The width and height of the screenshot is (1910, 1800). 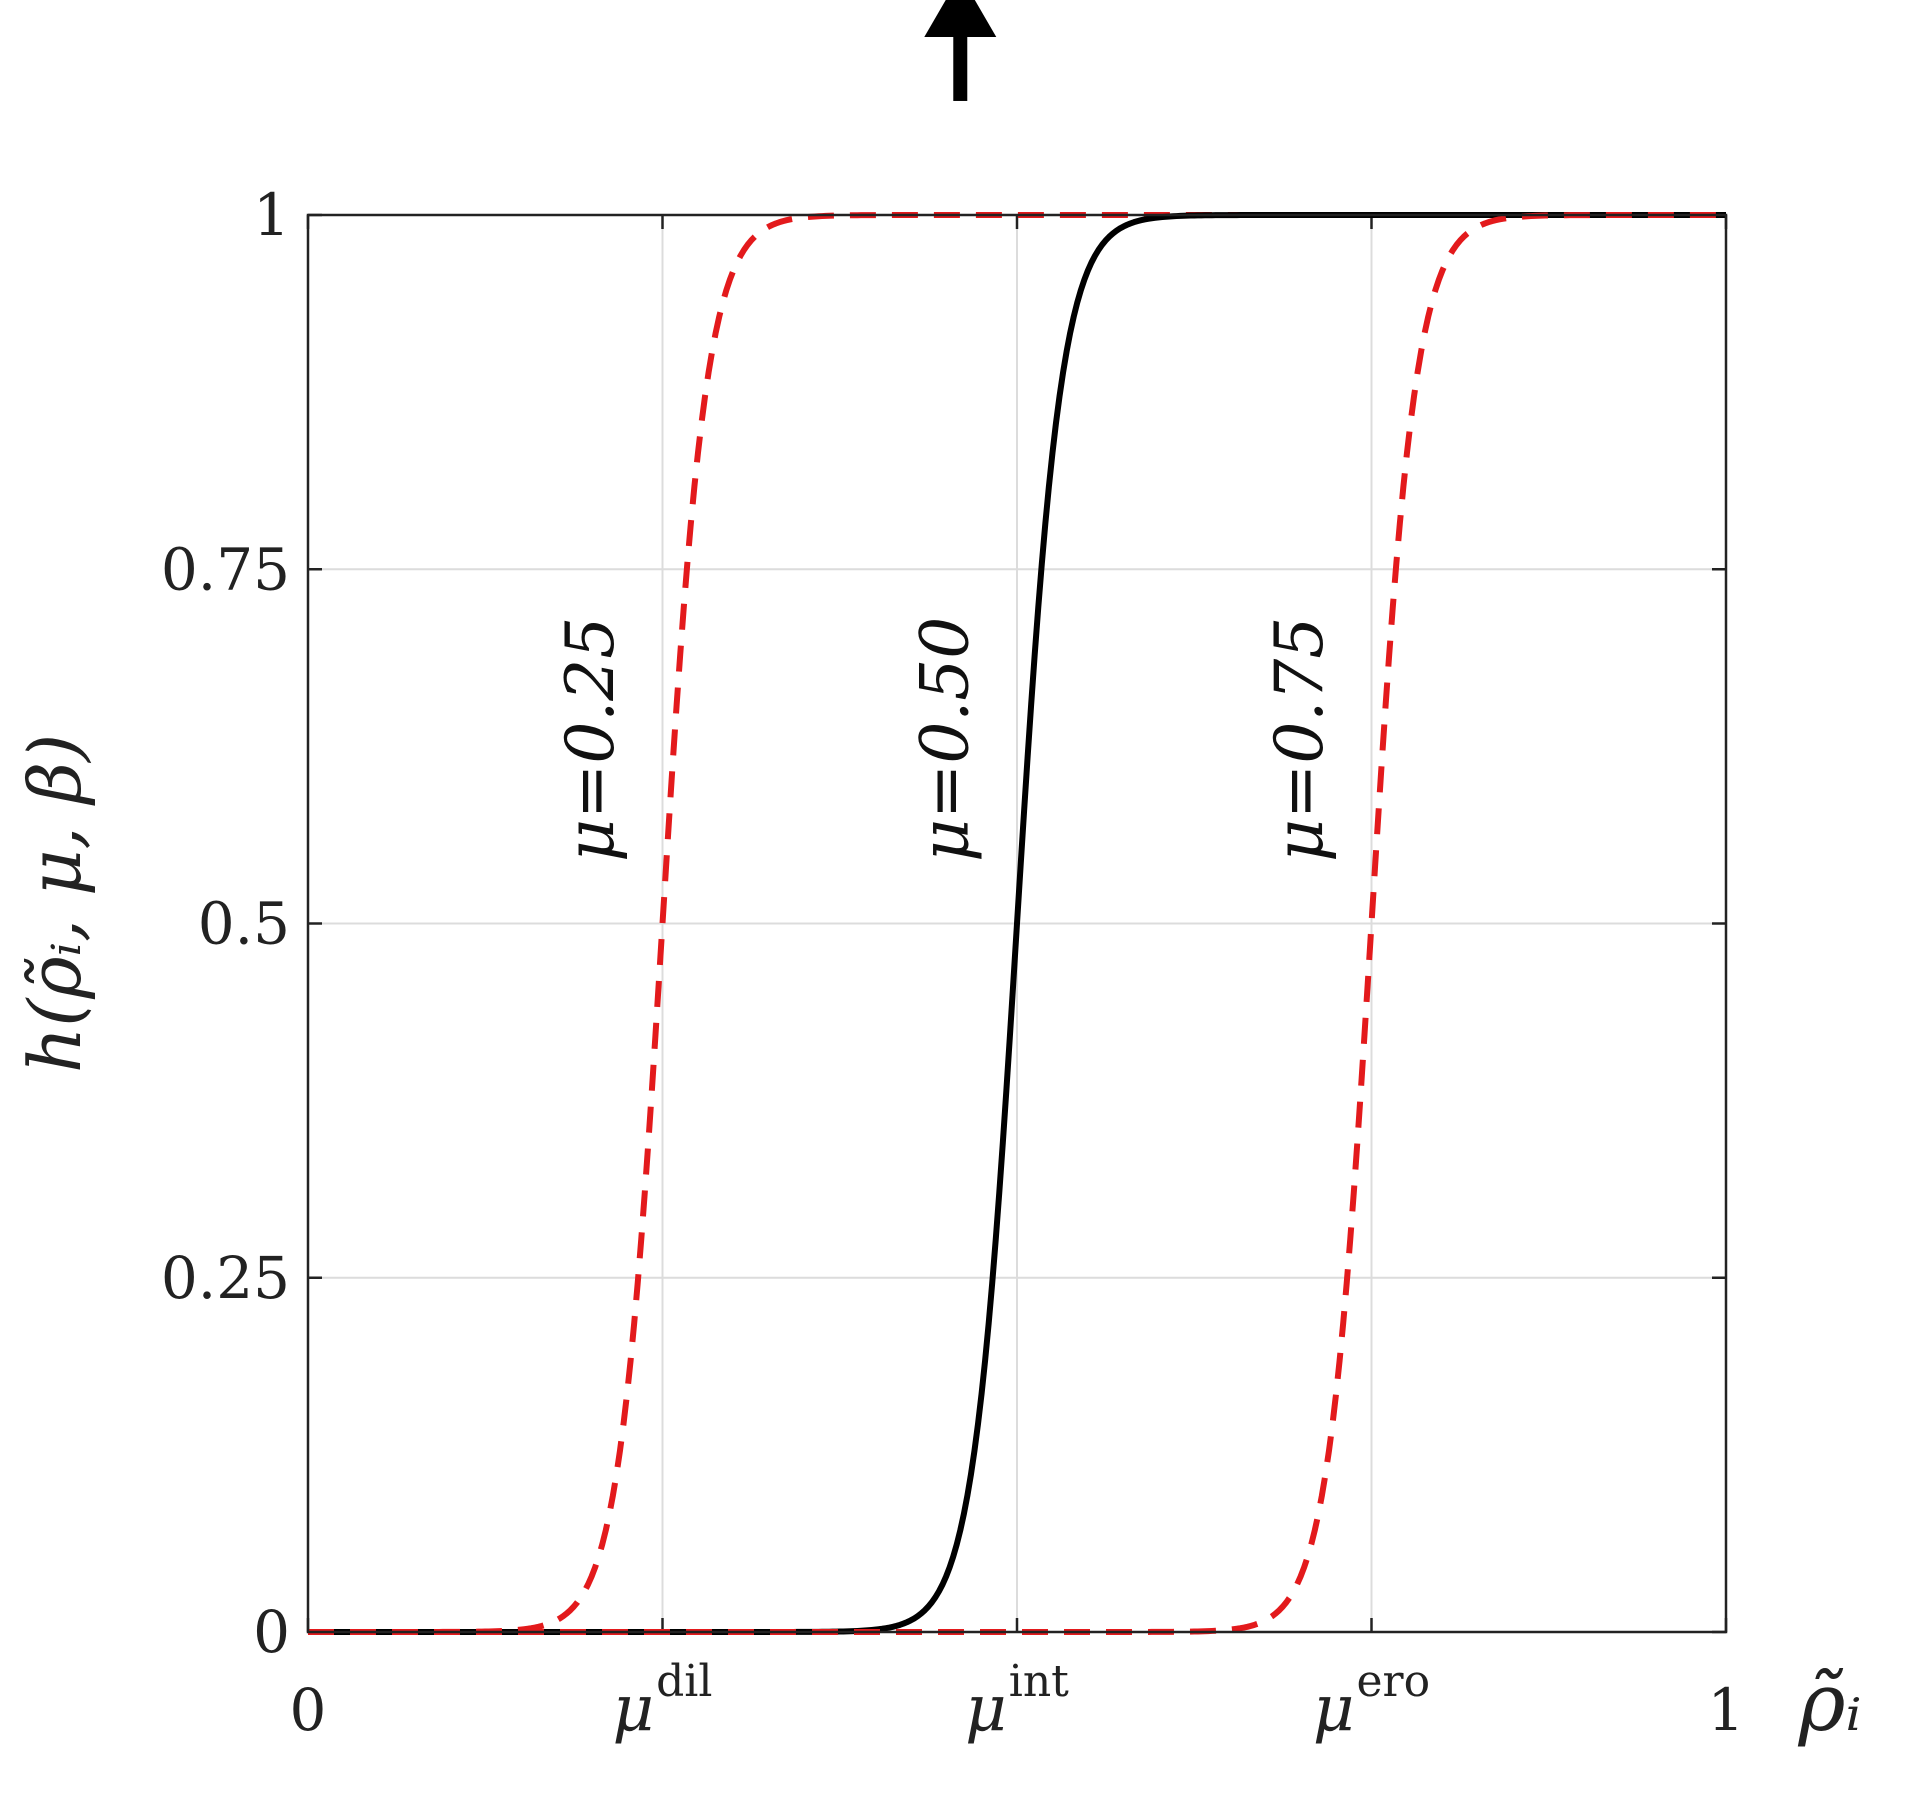 I want to click on y-tick-label-0: 0, so click(x=271, y=1632).